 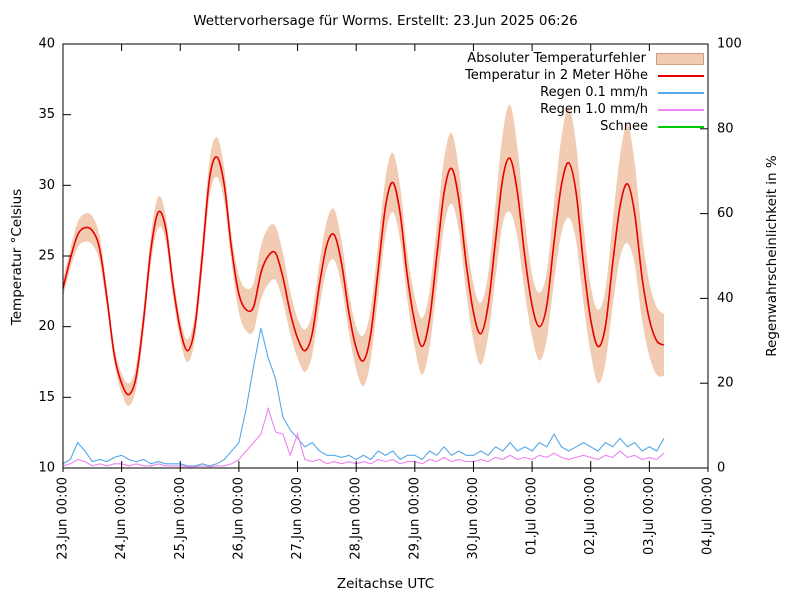 I want to click on x-tick-label: 23.Jun 00:00, so click(x=63, y=518).